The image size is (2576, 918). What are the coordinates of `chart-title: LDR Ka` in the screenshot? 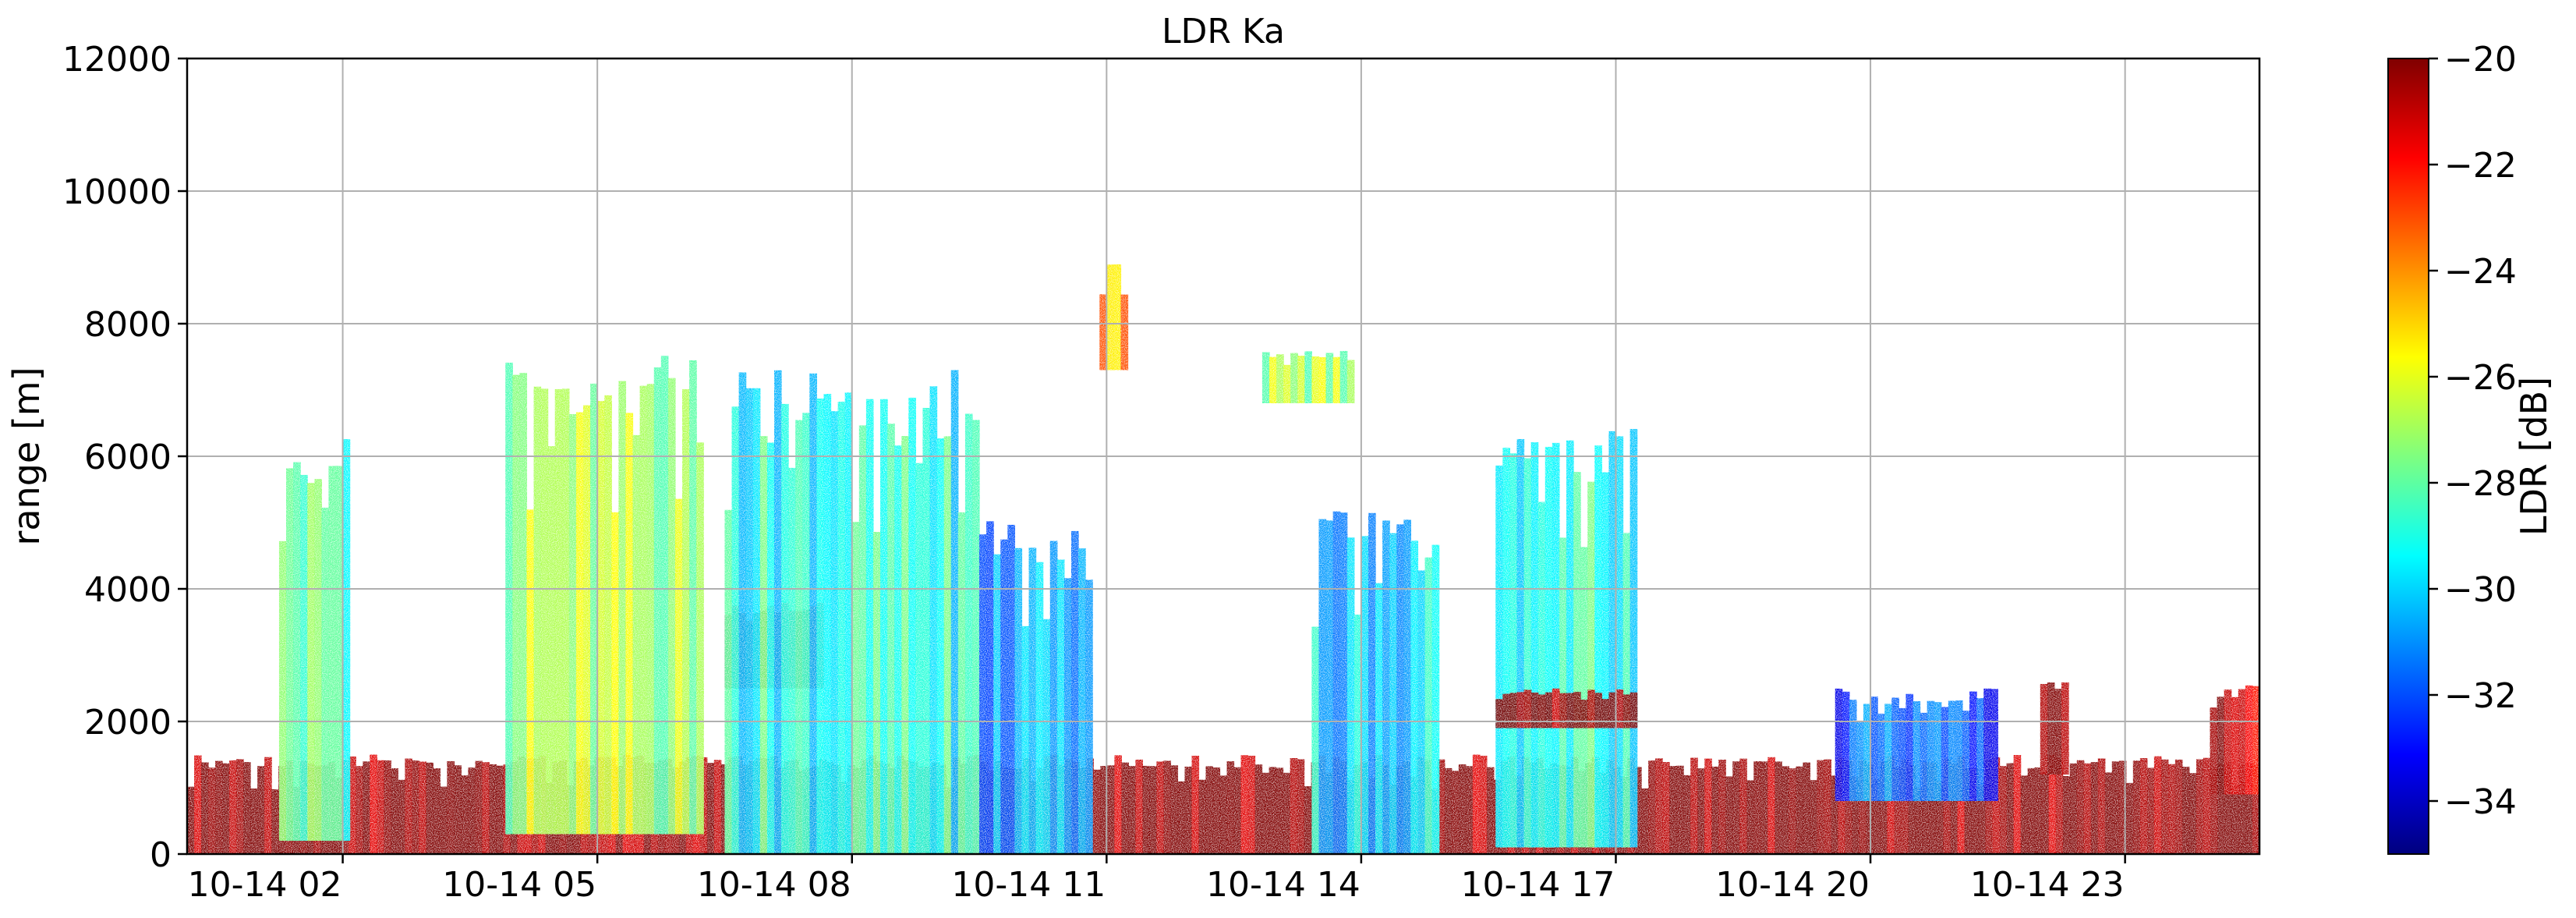 It's located at (1223, 31).